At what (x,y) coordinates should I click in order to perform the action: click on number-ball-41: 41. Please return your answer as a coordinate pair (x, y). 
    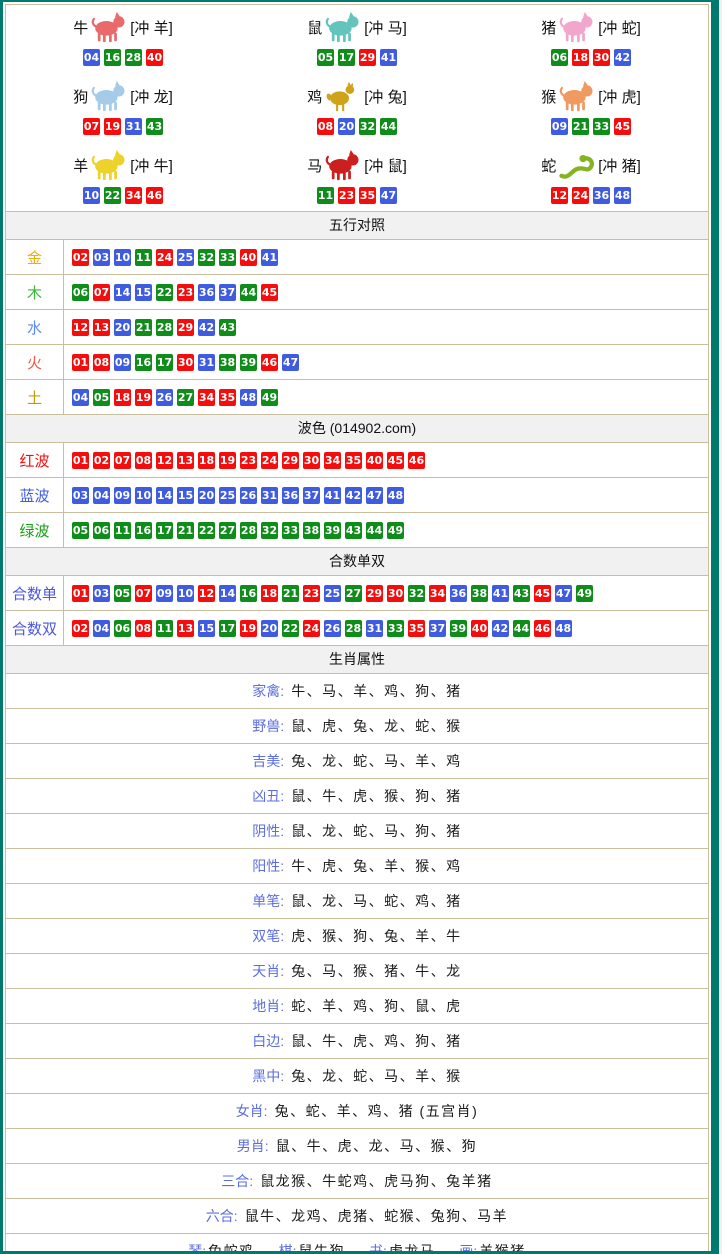
    Looking at the image, I should click on (500, 593).